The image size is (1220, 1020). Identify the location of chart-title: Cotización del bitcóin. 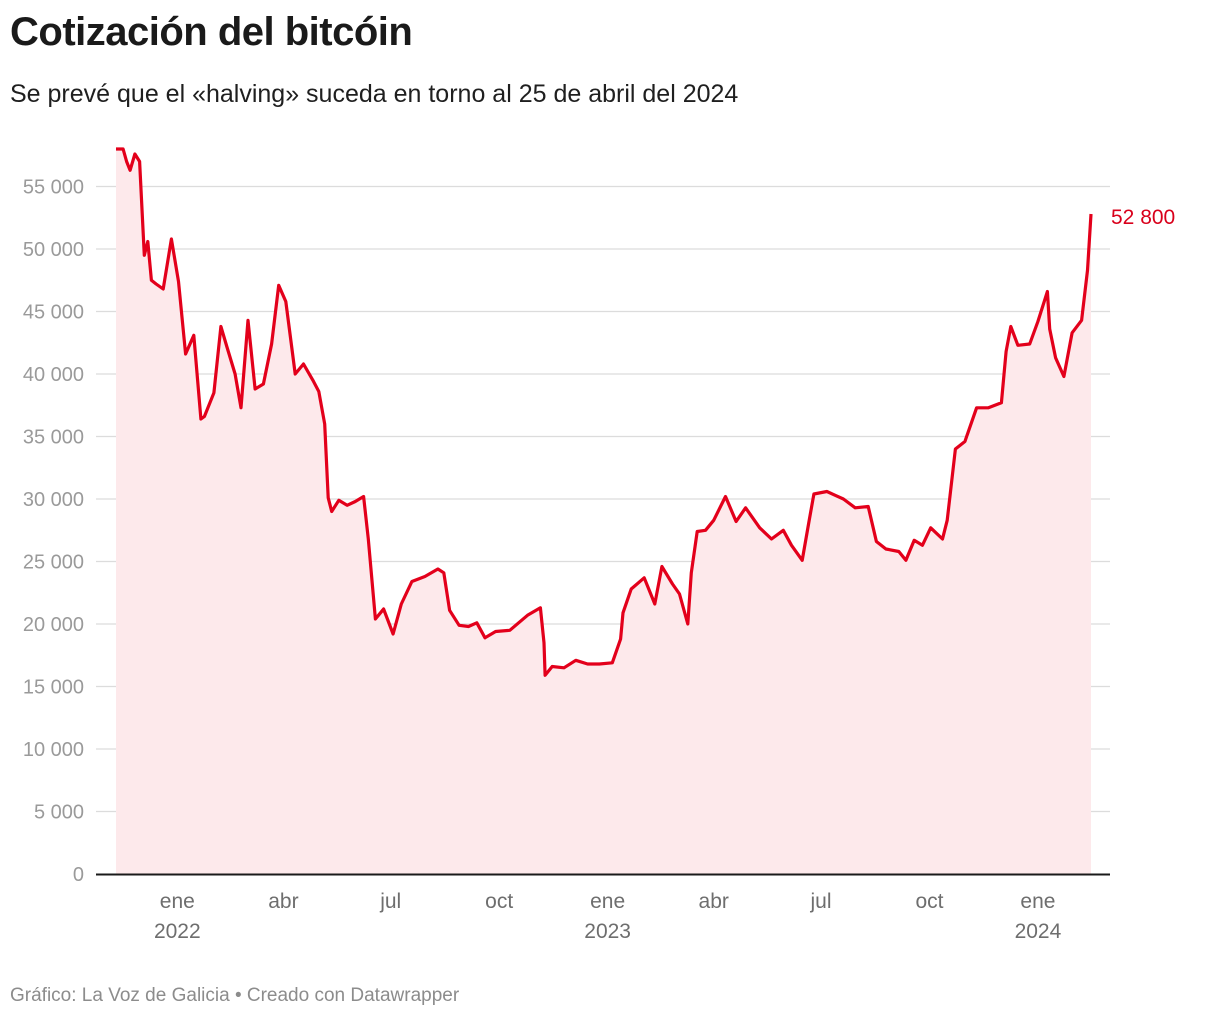
(211, 32).